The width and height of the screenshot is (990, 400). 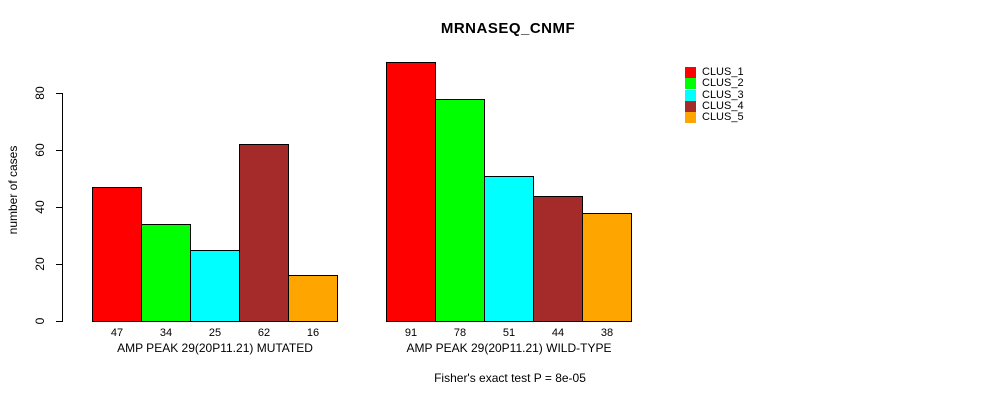 I want to click on legend-item: CLUS_3, so click(x=714, y=95).